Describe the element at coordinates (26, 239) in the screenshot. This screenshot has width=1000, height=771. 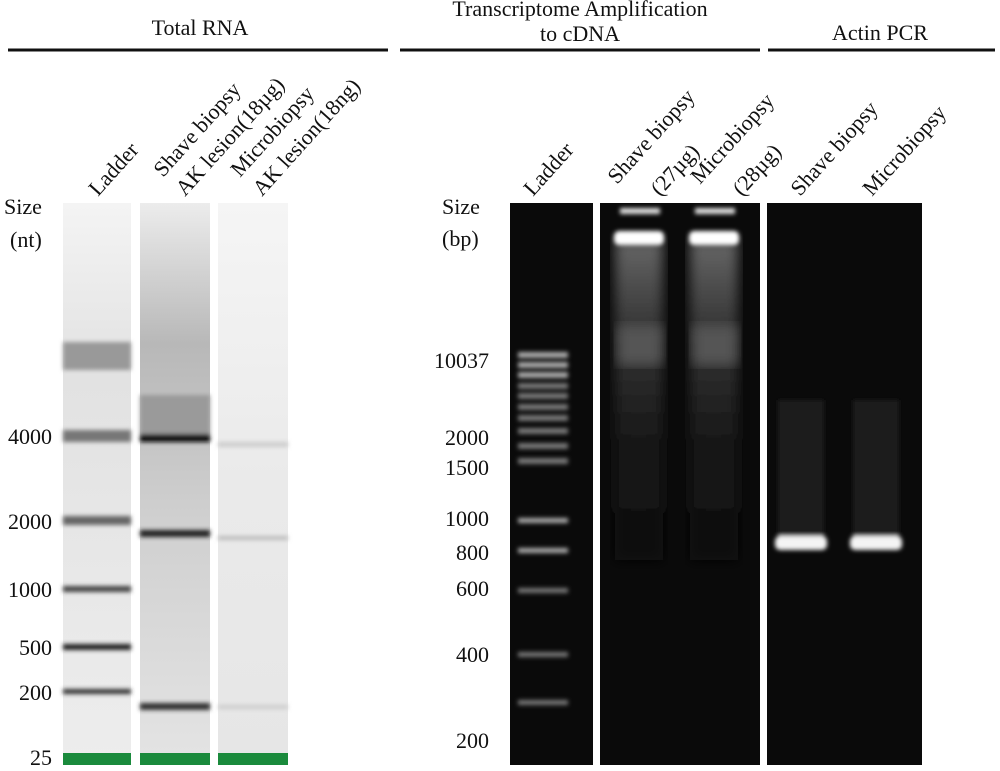
I see `size-label: (nt)` at that location.